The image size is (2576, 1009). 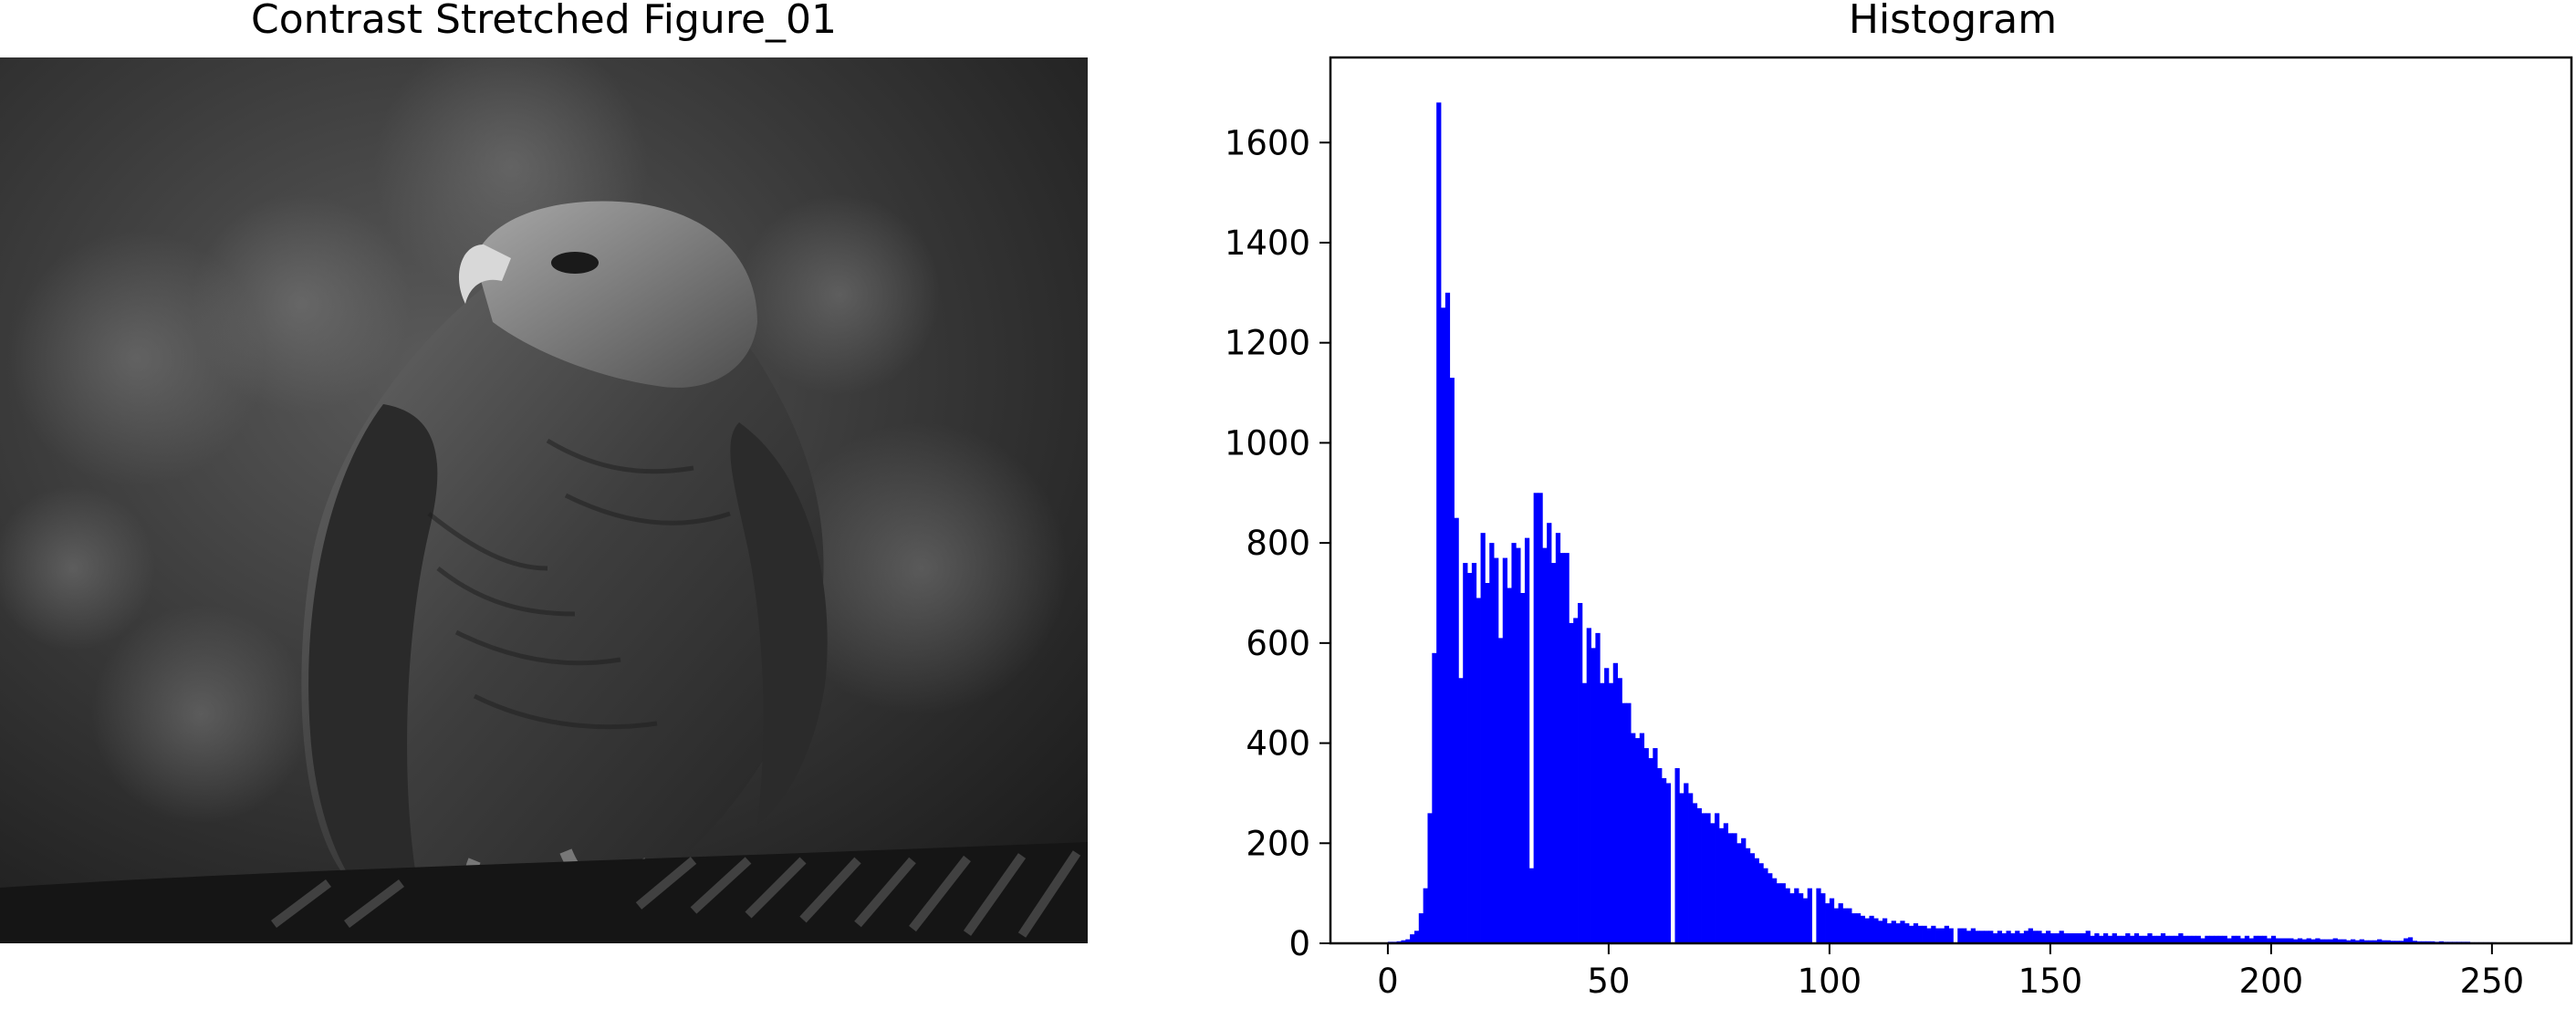 What do you see at coordinates (1267, 243) in the screenshot?
I see `y-tick-label: 1400` at bounding box center [1267, 243].